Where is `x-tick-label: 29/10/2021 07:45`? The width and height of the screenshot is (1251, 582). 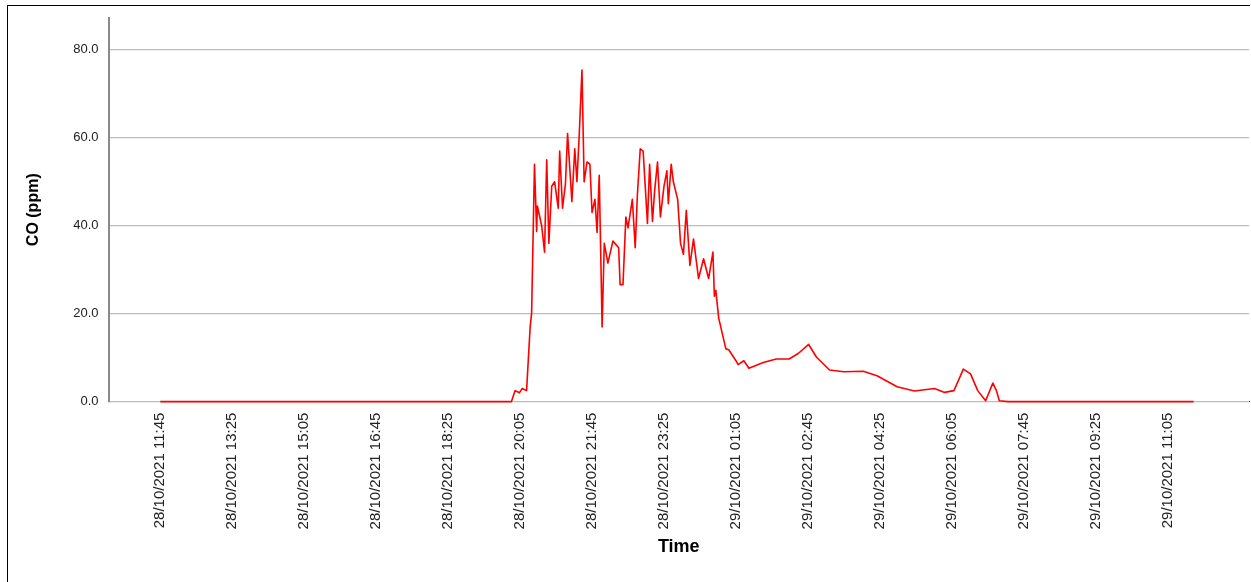
x-tick-label: 29/10/2021 07:45 is located at coordinates (1022, 471).